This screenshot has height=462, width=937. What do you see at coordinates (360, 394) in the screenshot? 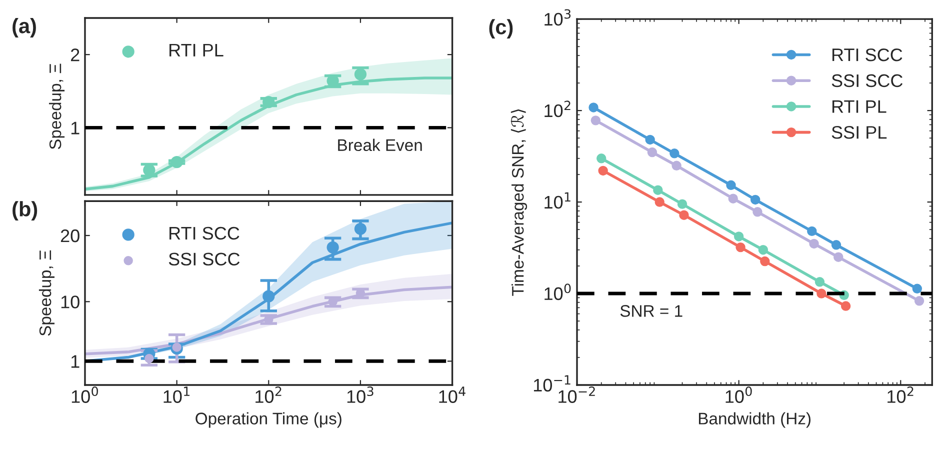
I see `x-tick-label: 10$^{3}$` at bounding box center [360, 394].